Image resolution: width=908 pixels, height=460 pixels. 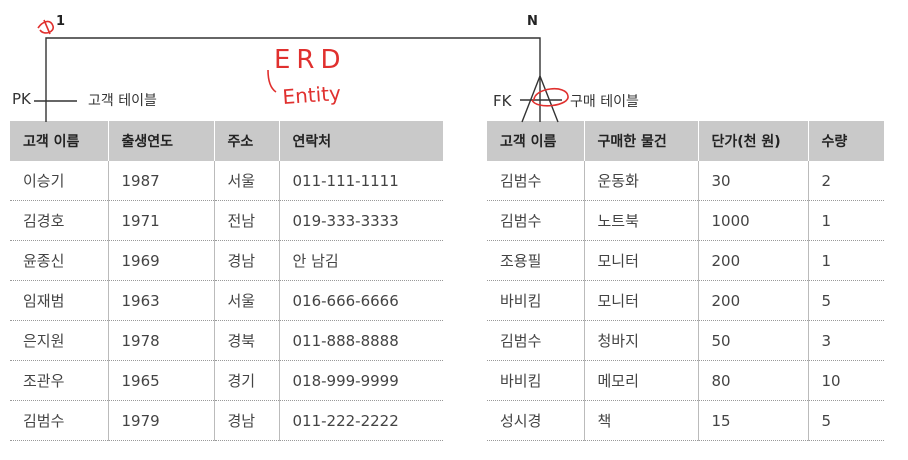 I want to click on right-table-name: 구매 테이블, so click(x=604, y=102).